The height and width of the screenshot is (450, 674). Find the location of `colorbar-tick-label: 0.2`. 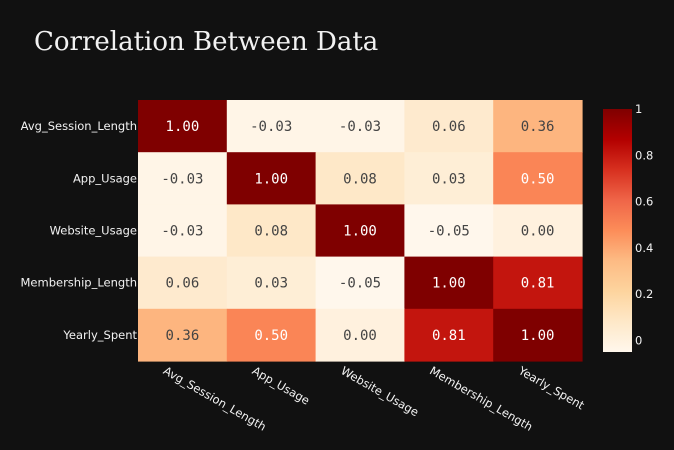

colorbar-tick-label: 0.2 is located at coordinates (644, 294).